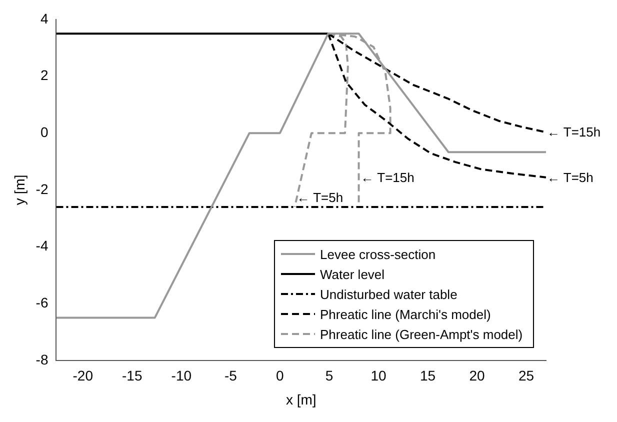  What do you see at coordinates (526, 376) in the screenshot?
I see `x-tick-label: 25` at bounding box center [526, 376].